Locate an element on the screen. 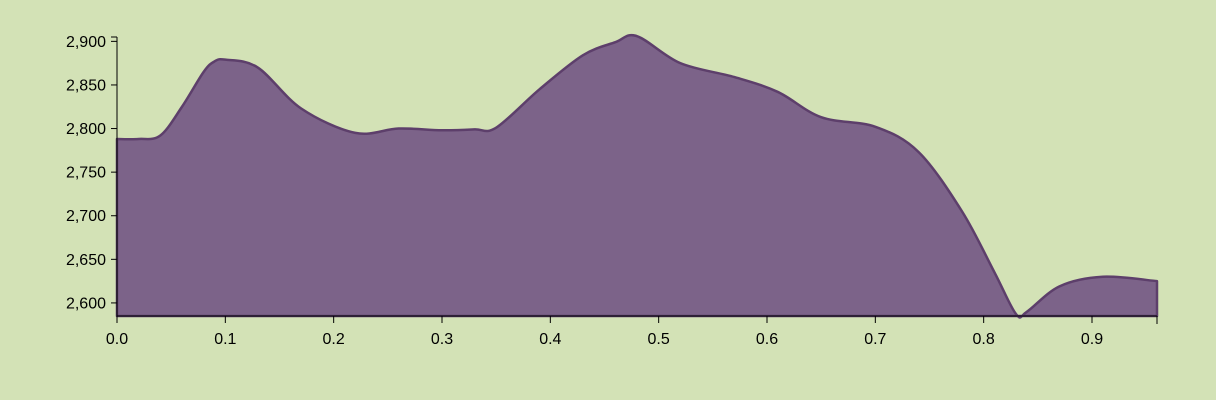  x-tick-label: 0.8 is located at coordinates (984, 339).